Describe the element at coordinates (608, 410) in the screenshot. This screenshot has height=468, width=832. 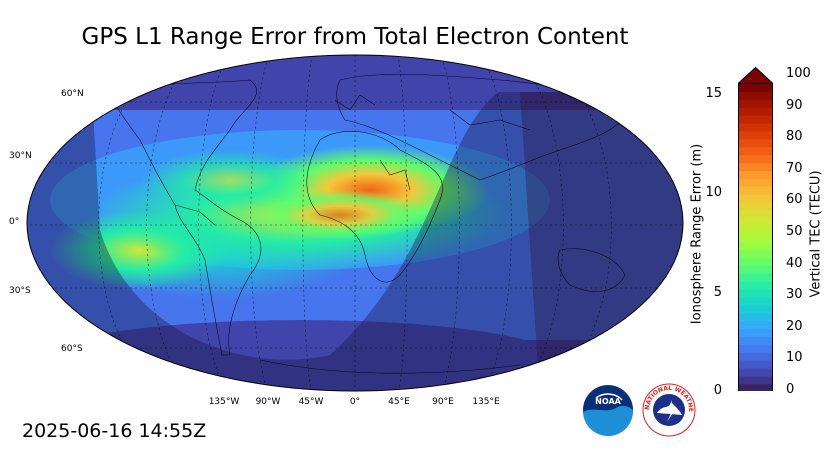
I see `noaa-logo: NOAA` at that location.